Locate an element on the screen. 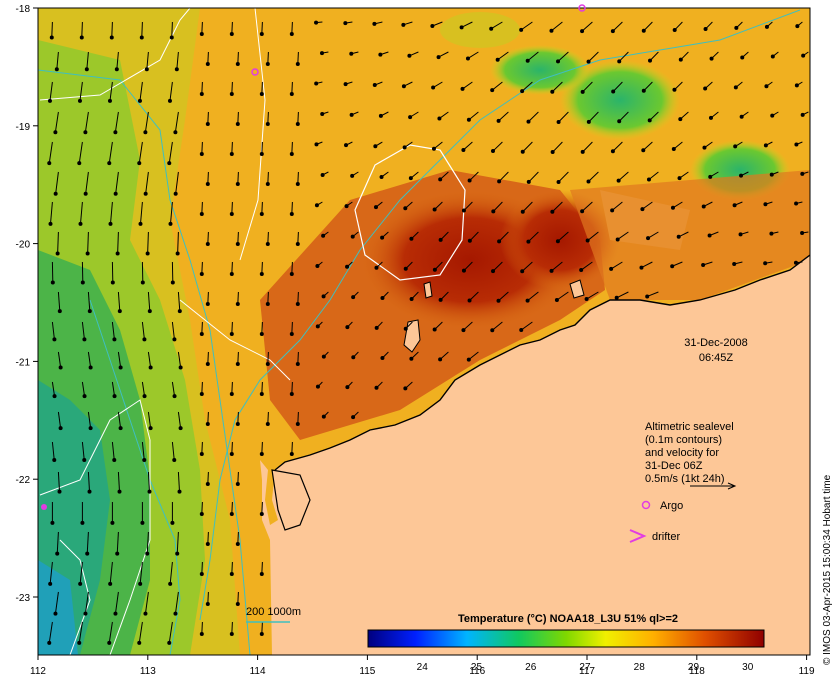 The width and height of the screenshot is (840, 680). lon-tick-label: 117 is located at coordinates (587, 671).